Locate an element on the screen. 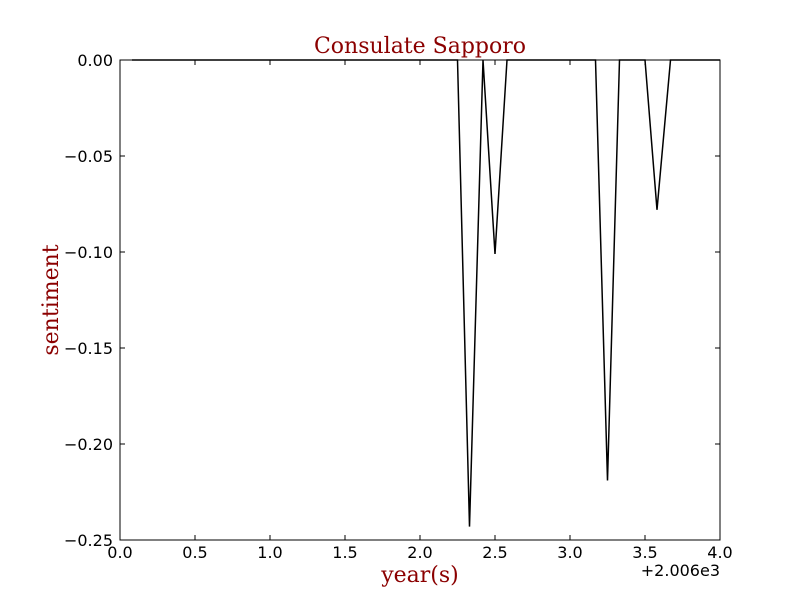 The height and width of the screenshot is (600, 800). y-tick-label: −0.05 is located at coordinates (88, 156).